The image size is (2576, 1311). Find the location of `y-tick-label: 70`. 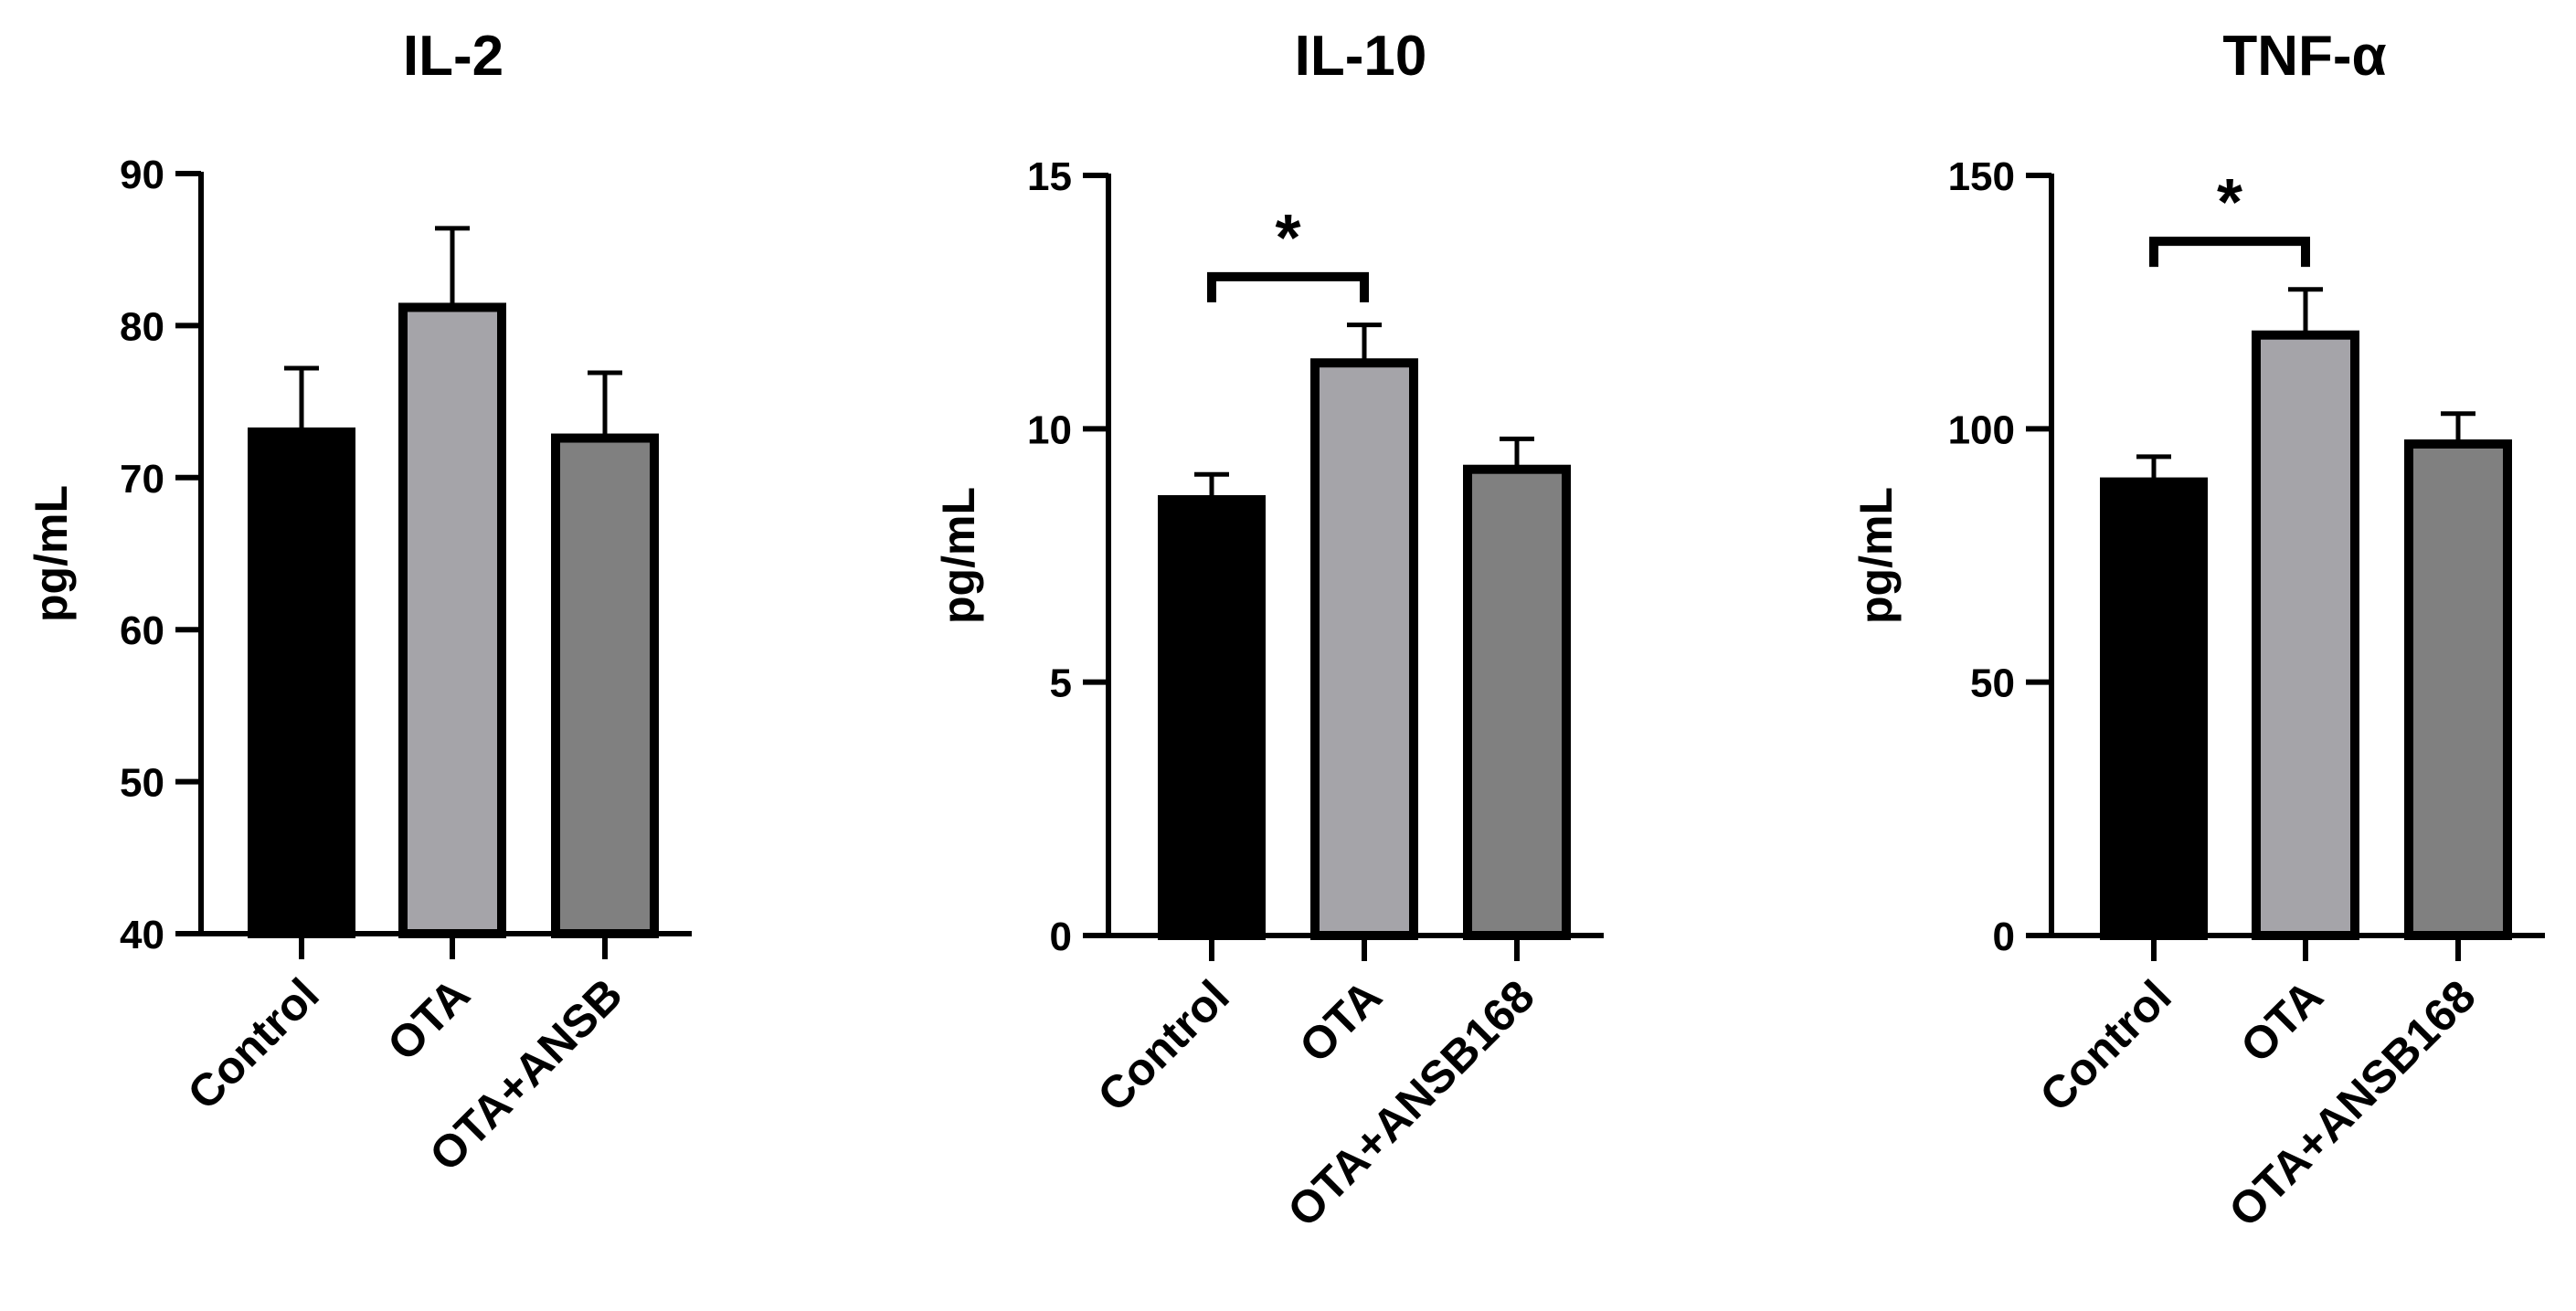

y-tick-label: 70 is located at coordinates (142, 479).